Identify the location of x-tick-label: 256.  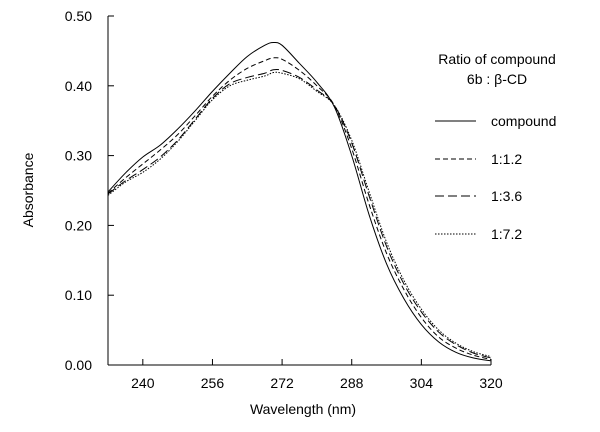
(213, 383).